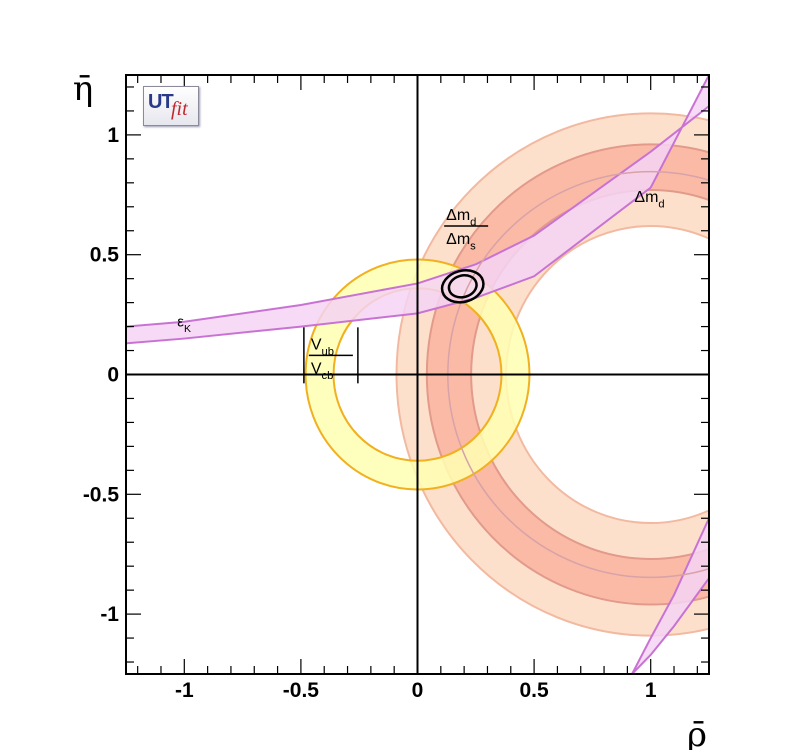 The image size is (788, 750). I want to click on dmd-label: Δmd, so click(649, 200).